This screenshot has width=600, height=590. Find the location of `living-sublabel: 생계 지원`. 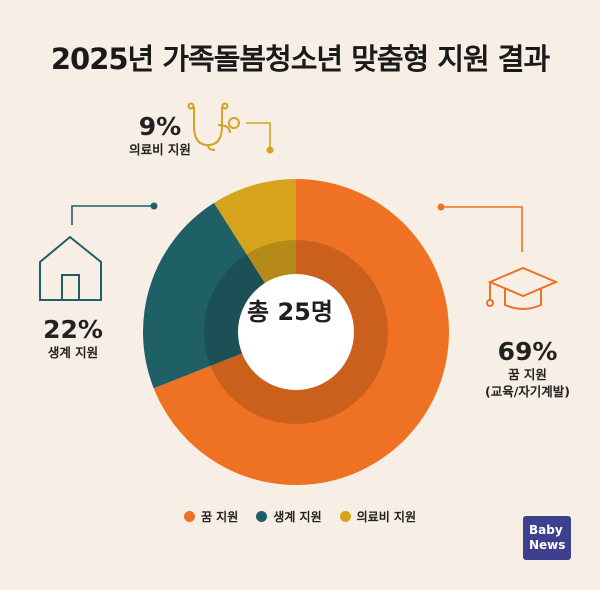

living-sublabel: 생계 지원 is located at coordinates (73, 352).